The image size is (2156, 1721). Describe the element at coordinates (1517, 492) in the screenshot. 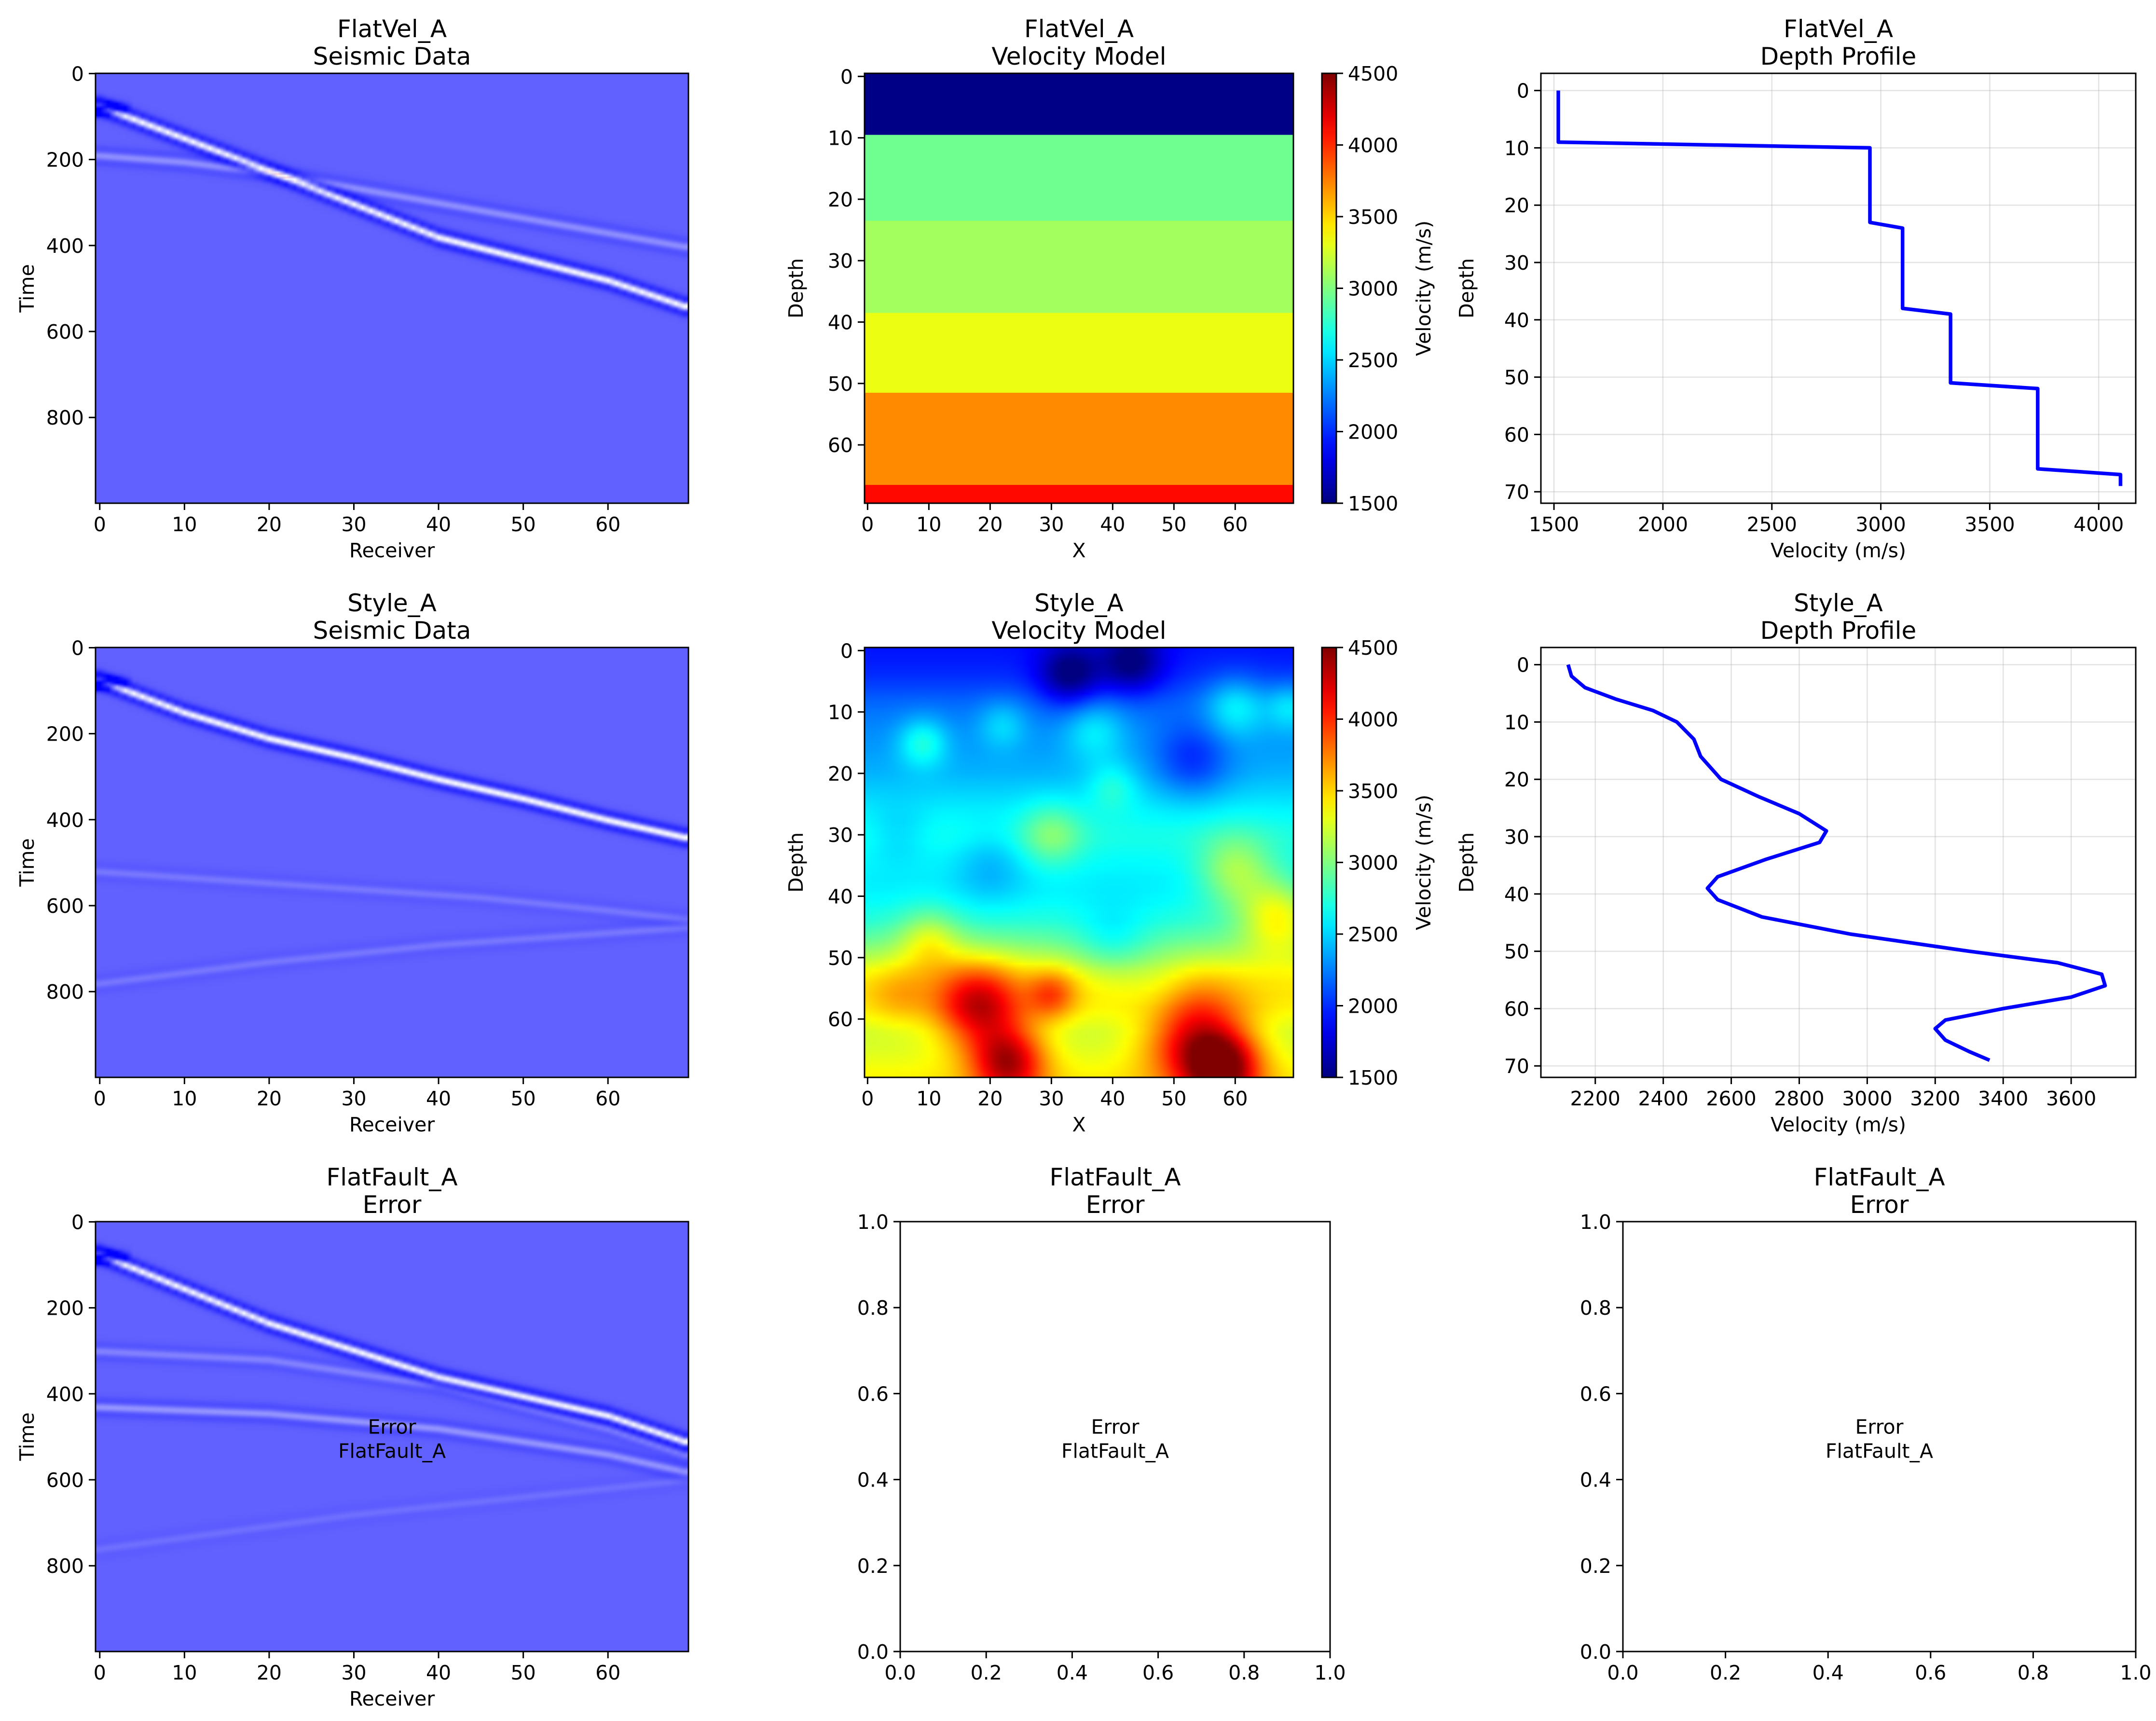

I see `y-tick-label: 70` at that location.